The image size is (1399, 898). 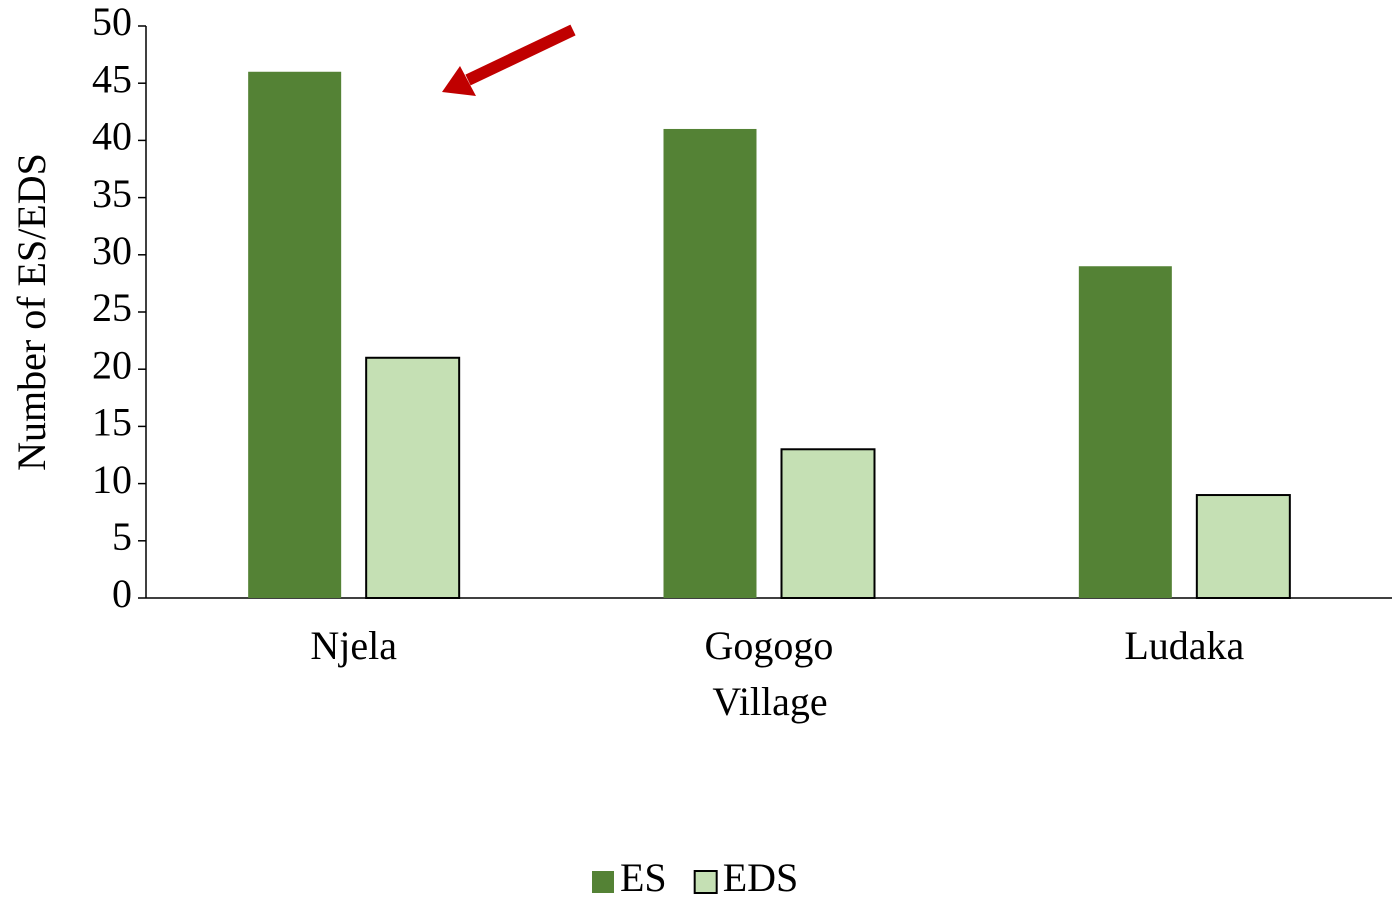 I want to click on y-tick-label: 50, so click(x=112, y=22).